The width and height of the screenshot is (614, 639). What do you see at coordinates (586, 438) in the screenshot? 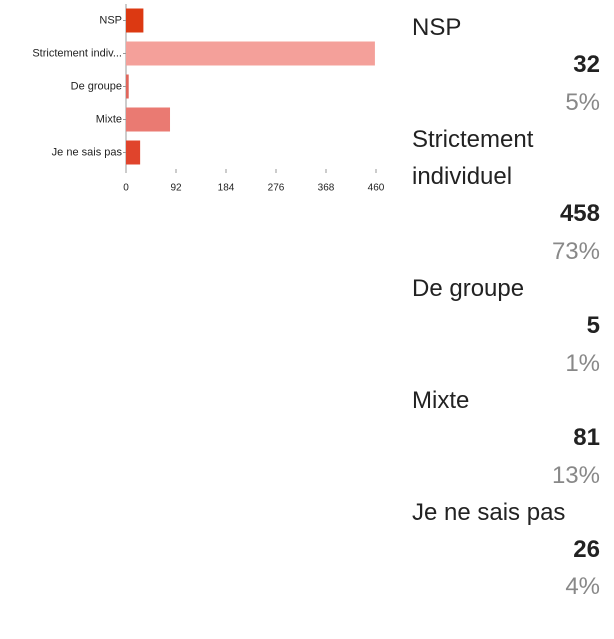
I see `count: 81` at bounding box center [586, 438].